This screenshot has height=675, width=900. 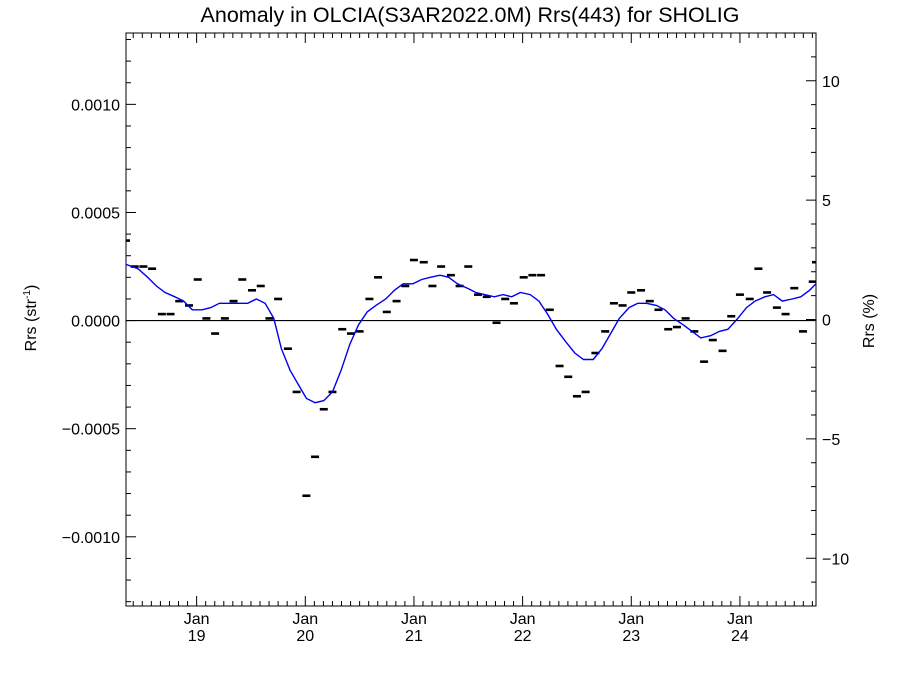 I want to click on y-left-tick-label: −0.0005, so click(x=91, y=430).